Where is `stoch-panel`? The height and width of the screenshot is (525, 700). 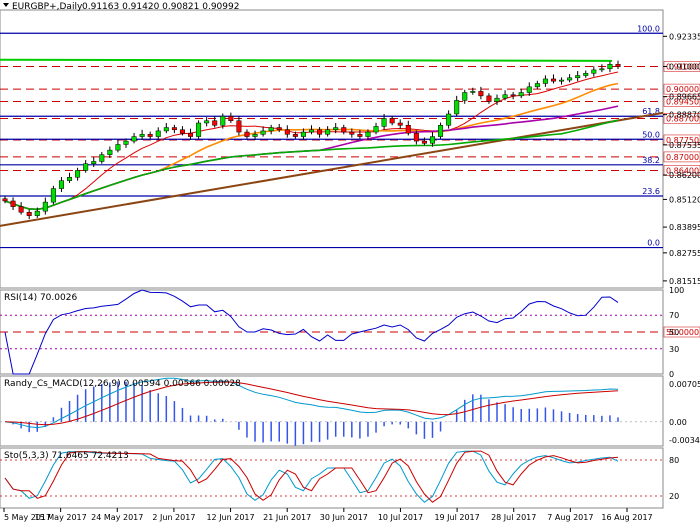 stoch-panel is located at coordinates (332, 478).